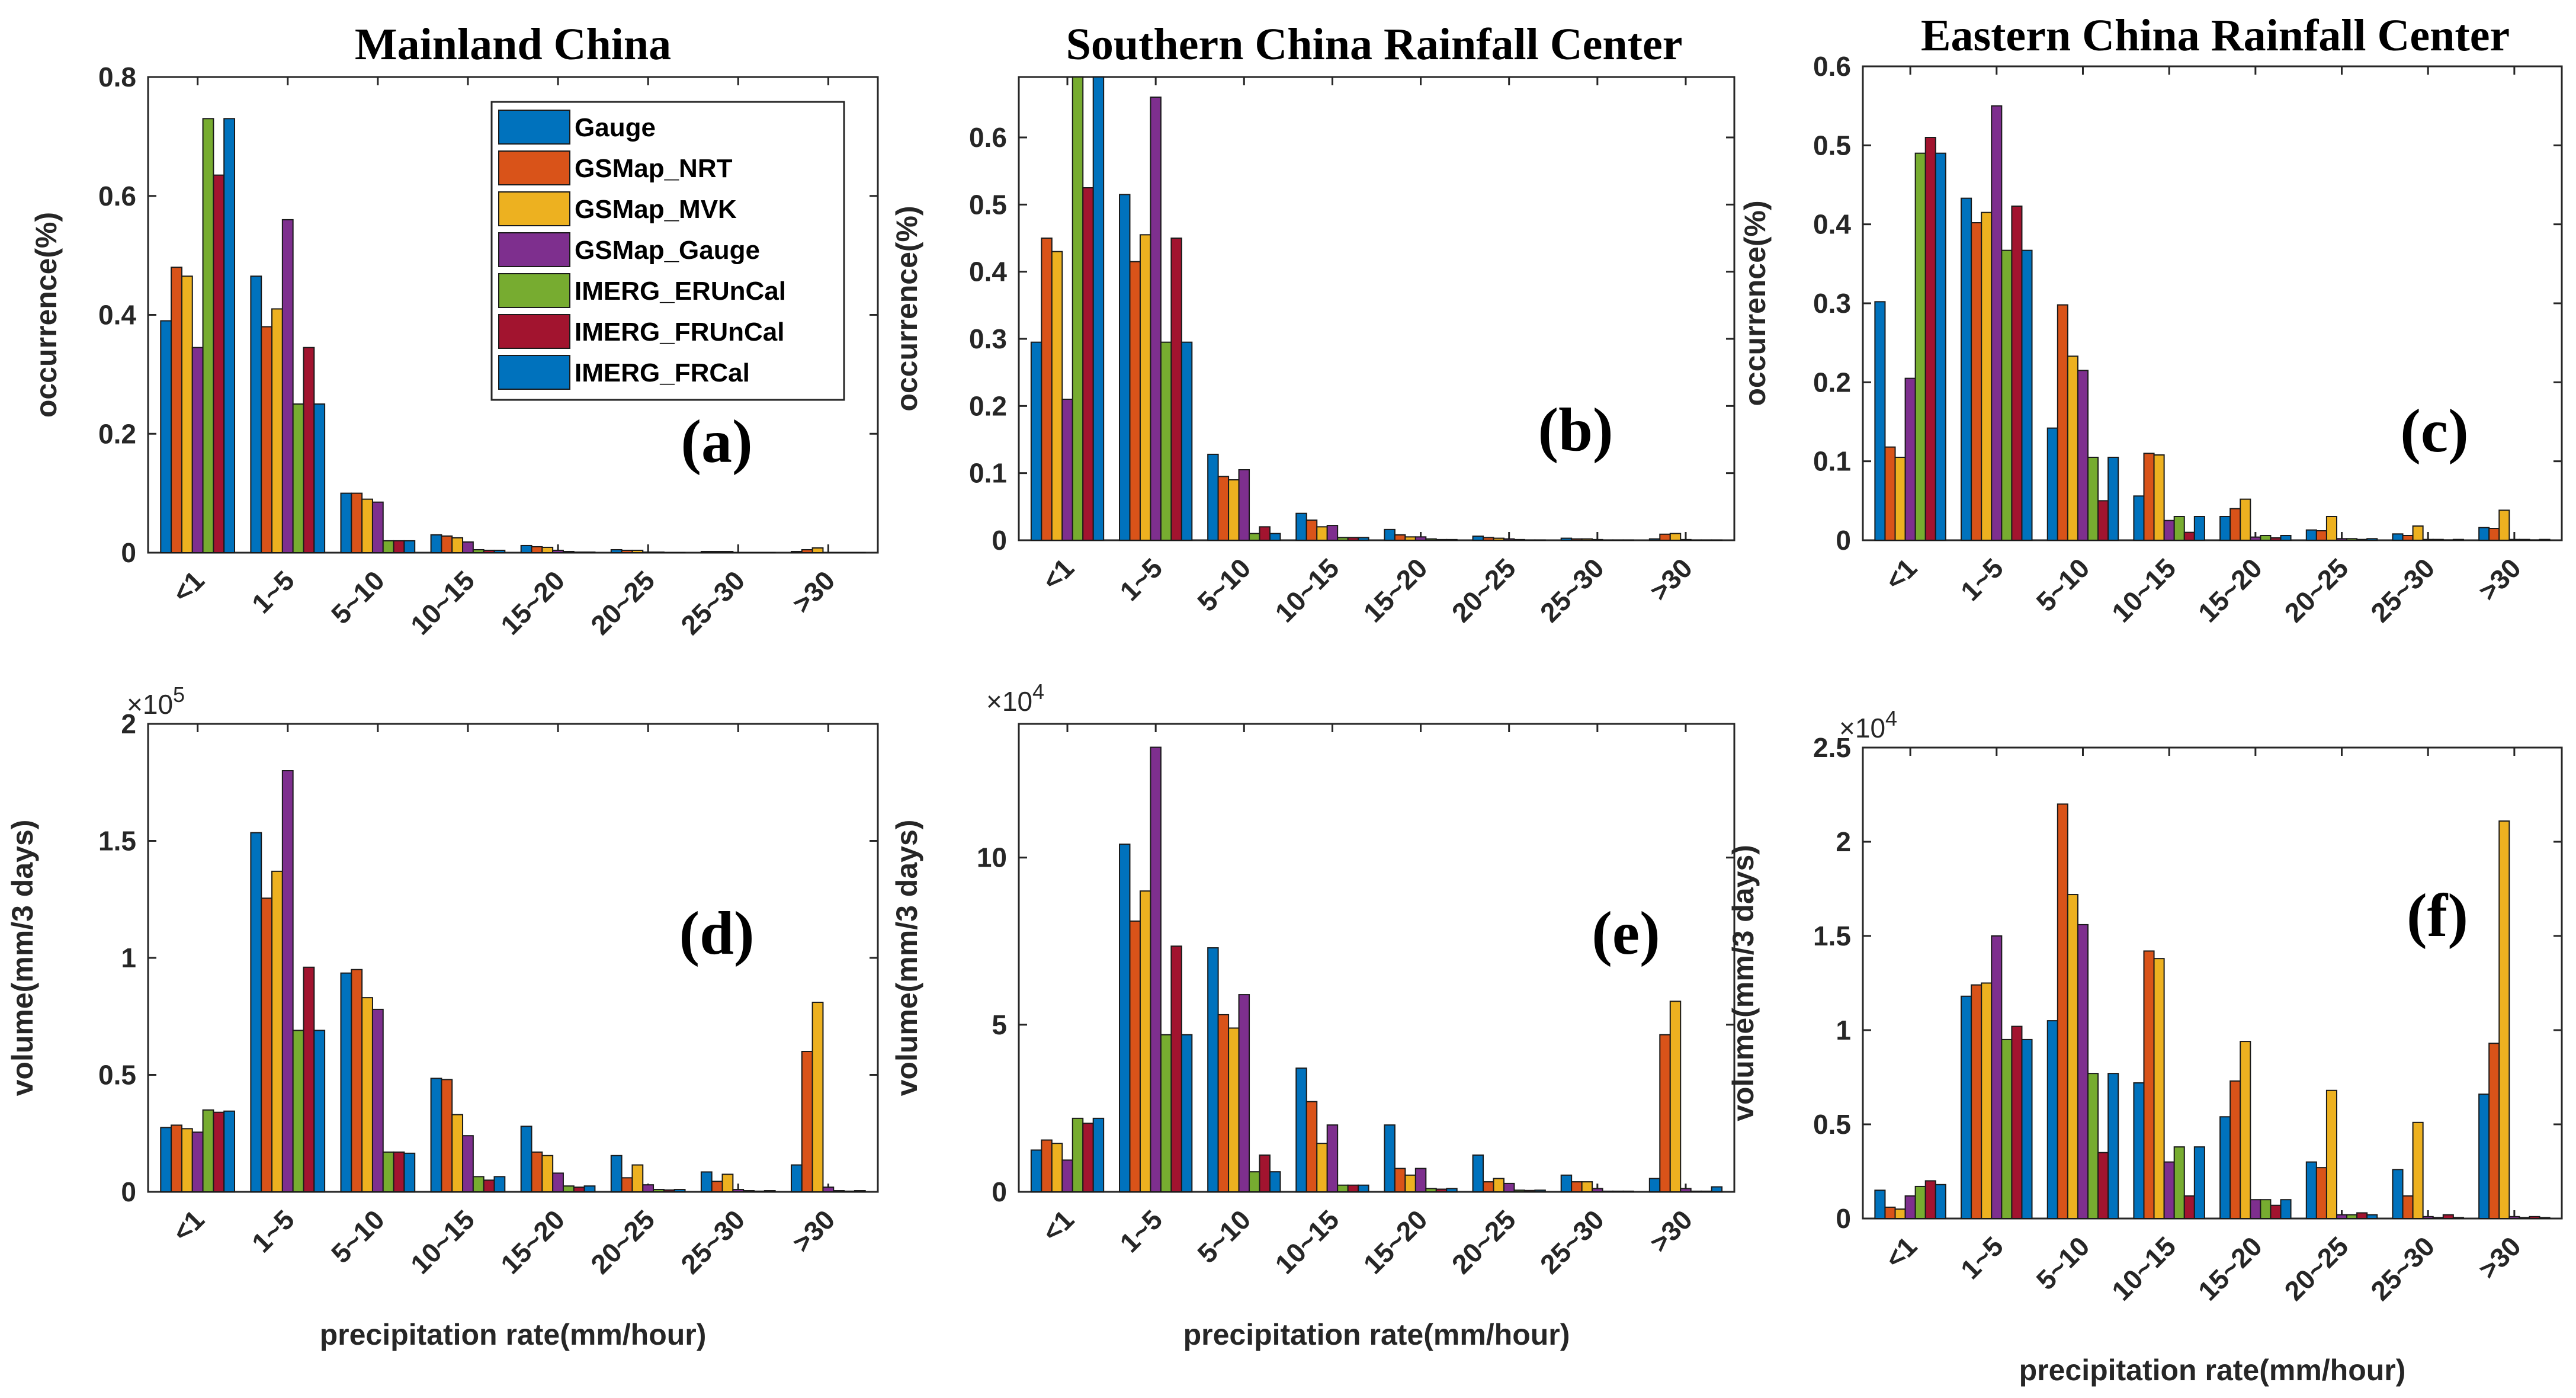 This screenshot has height=1398, width=2576. I want to click on y-tick-label: 0.3, so click(988, 339).